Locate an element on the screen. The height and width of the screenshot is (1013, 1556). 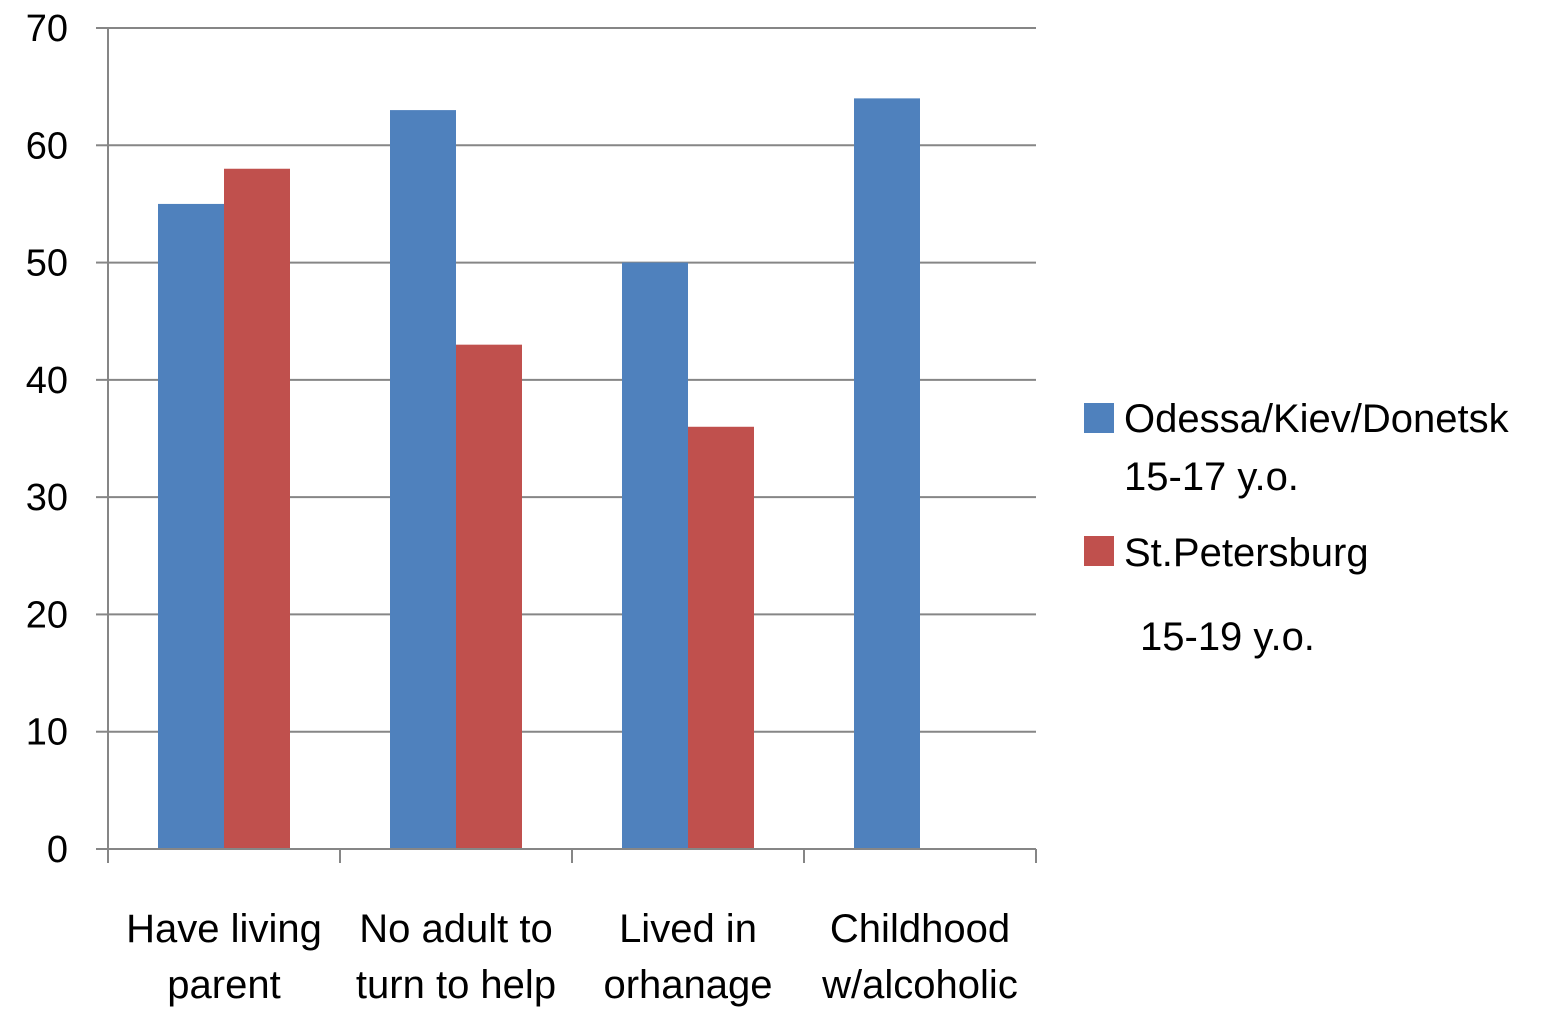
y-tick-label: 50 is located at coordinates (47, 264).